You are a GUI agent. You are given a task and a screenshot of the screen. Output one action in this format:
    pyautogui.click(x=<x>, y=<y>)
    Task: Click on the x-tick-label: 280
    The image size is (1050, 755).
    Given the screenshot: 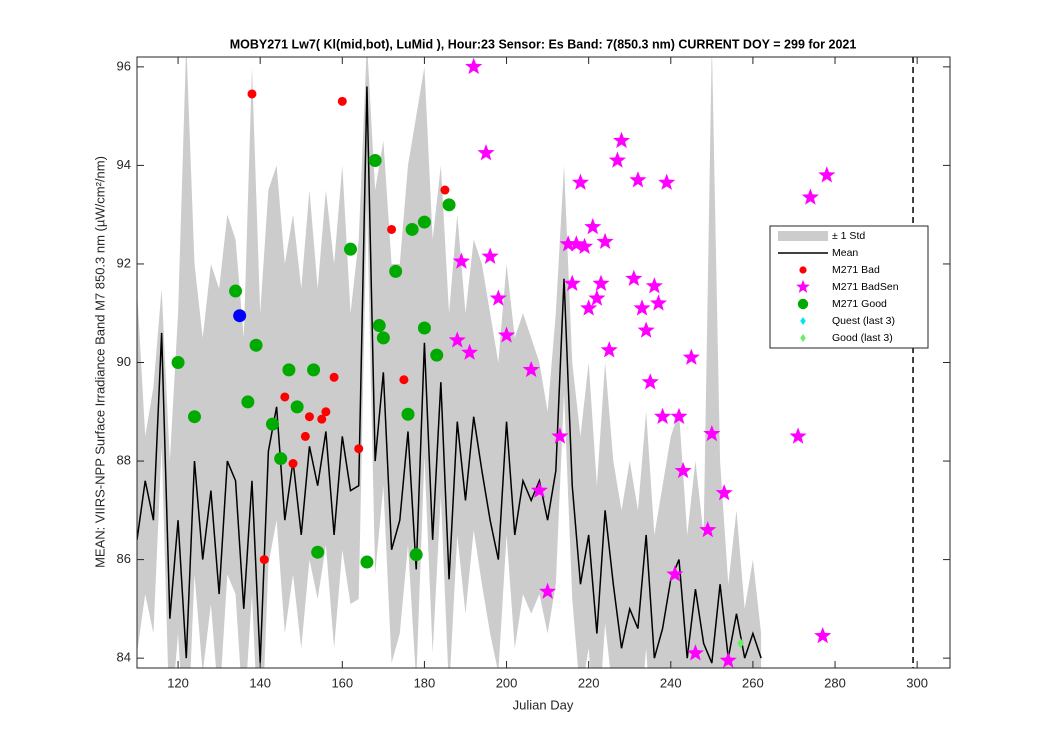 What is the action you would take?
    pyautogui.click(x=835, y=682)
    